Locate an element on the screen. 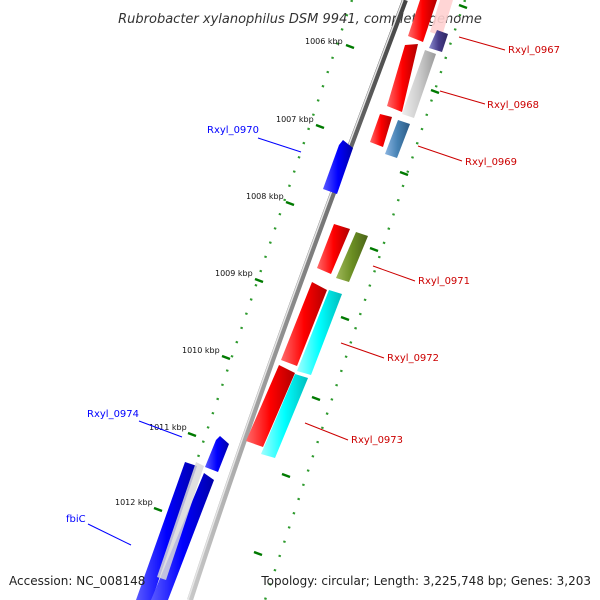  kbp-tick-label: 1007 kbp is located at coordinates (295, 119).